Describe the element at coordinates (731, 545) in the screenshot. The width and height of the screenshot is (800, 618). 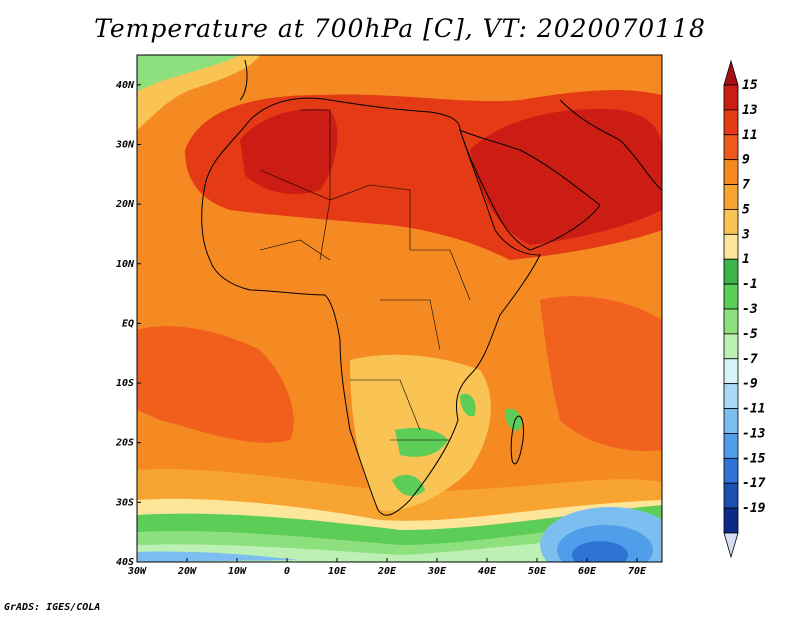
I see `colorbar-bottom-arrow` at that location.